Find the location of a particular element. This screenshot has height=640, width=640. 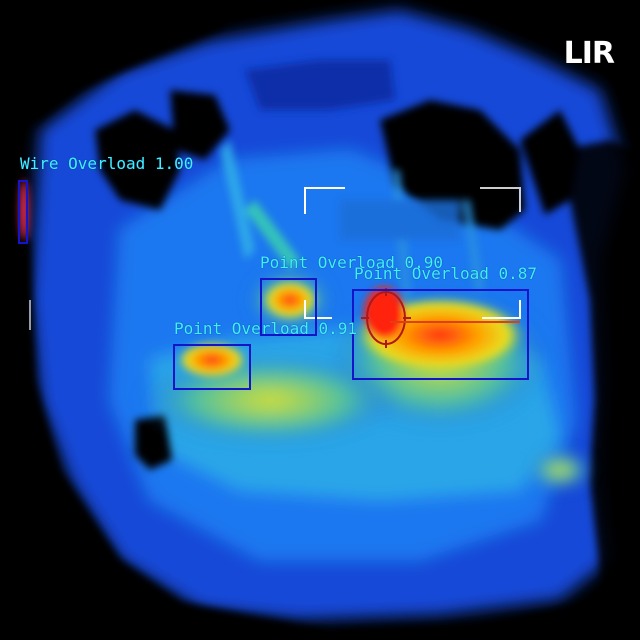

detection-label-point-overload-091: Point Overload 0.91 is located at coordinates (266, 328).